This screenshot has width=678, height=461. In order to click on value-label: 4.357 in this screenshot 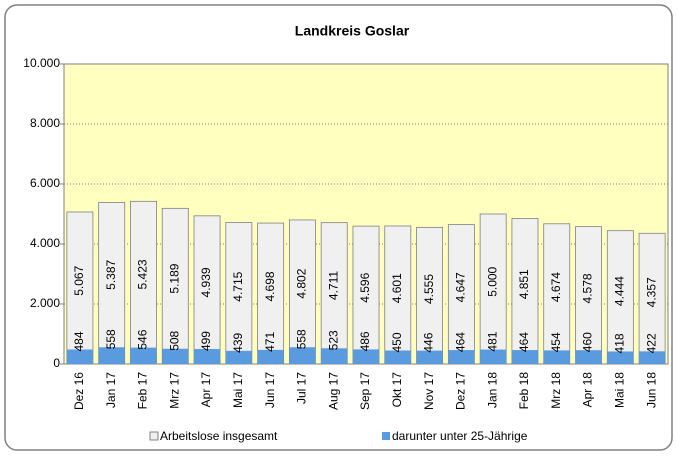, I will do `click(651, 292)`.